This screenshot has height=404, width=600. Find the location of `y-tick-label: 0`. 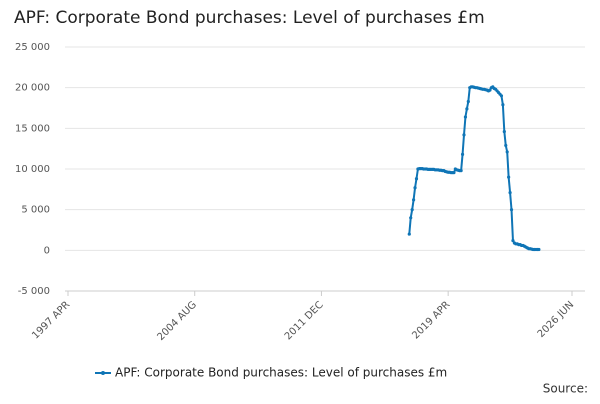

y-tick-label: 0 is located at coordinates (47, 250).